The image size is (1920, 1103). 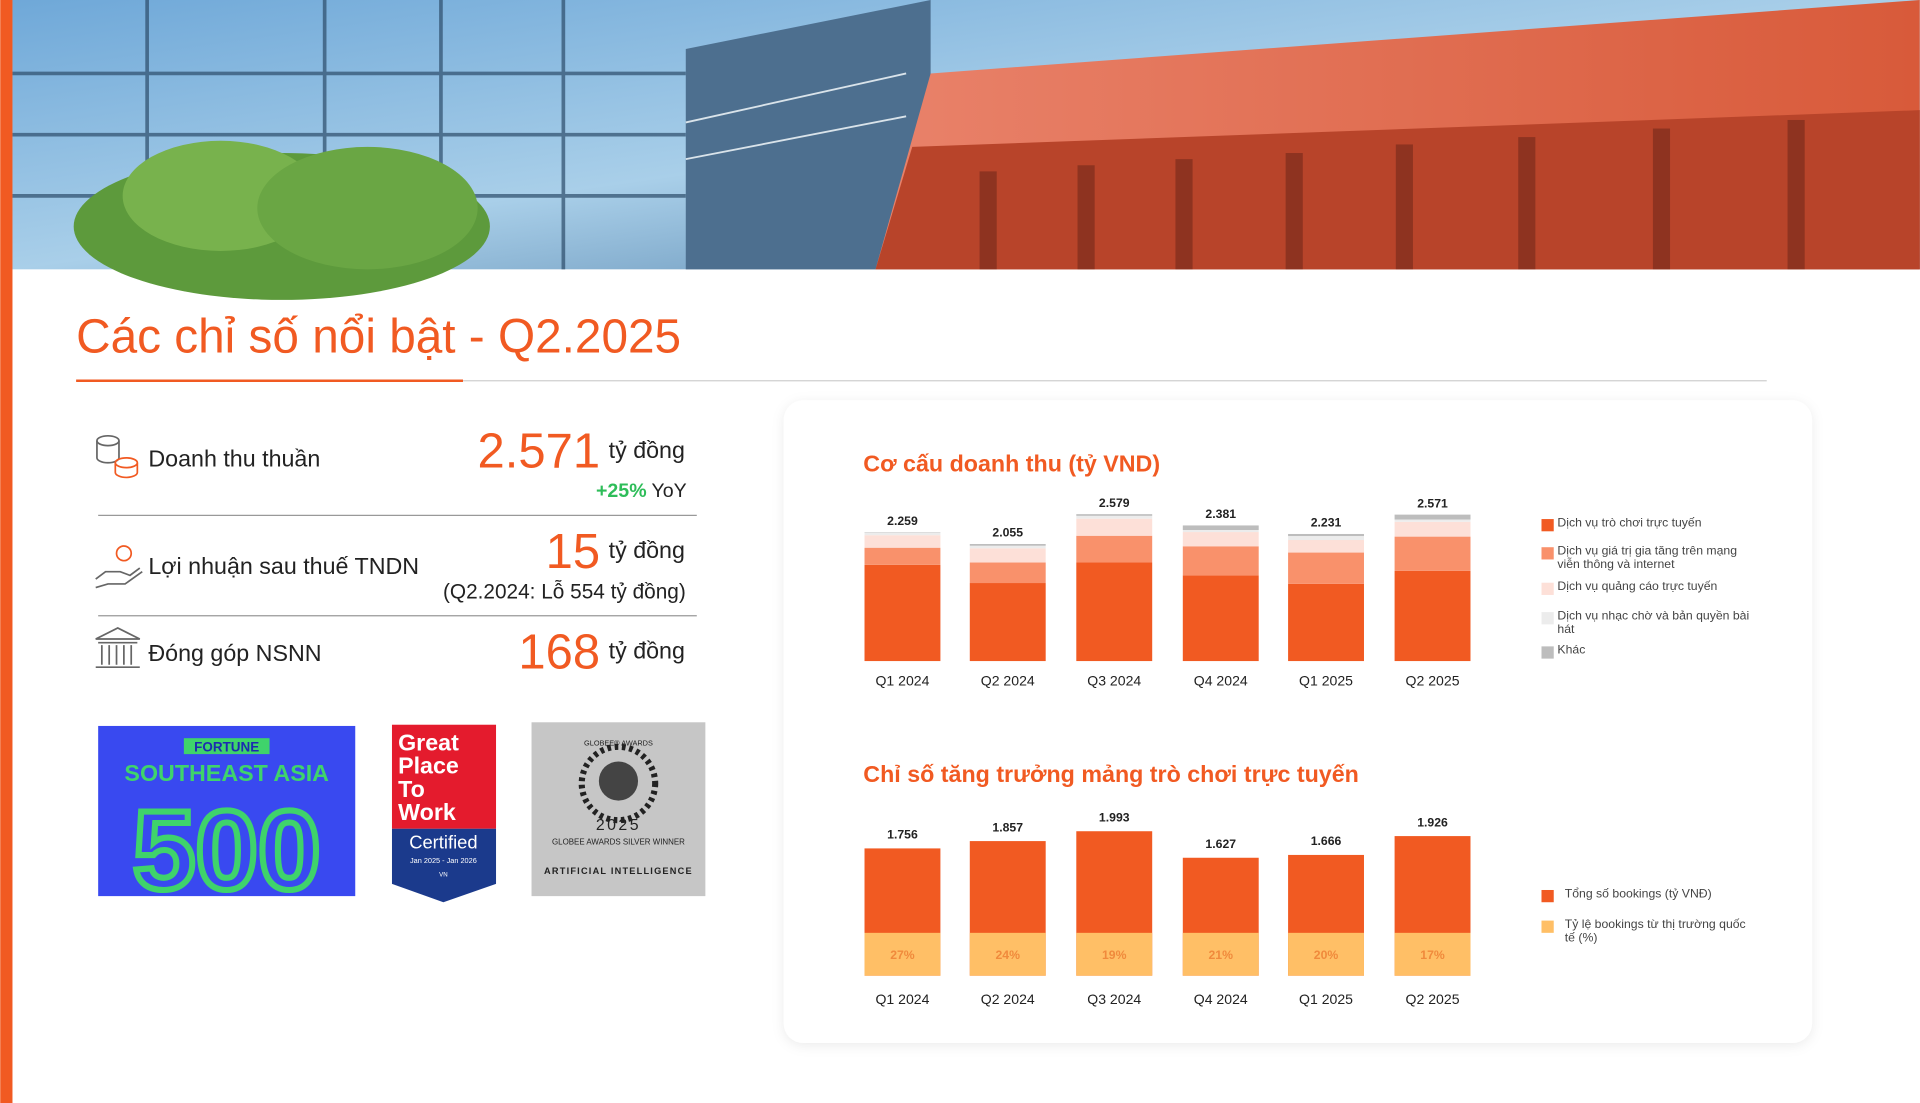 What do you see at coordinates (428, 742) in the screenshot?
I see `gptw-line: Great` at bounding box center [428, 742].